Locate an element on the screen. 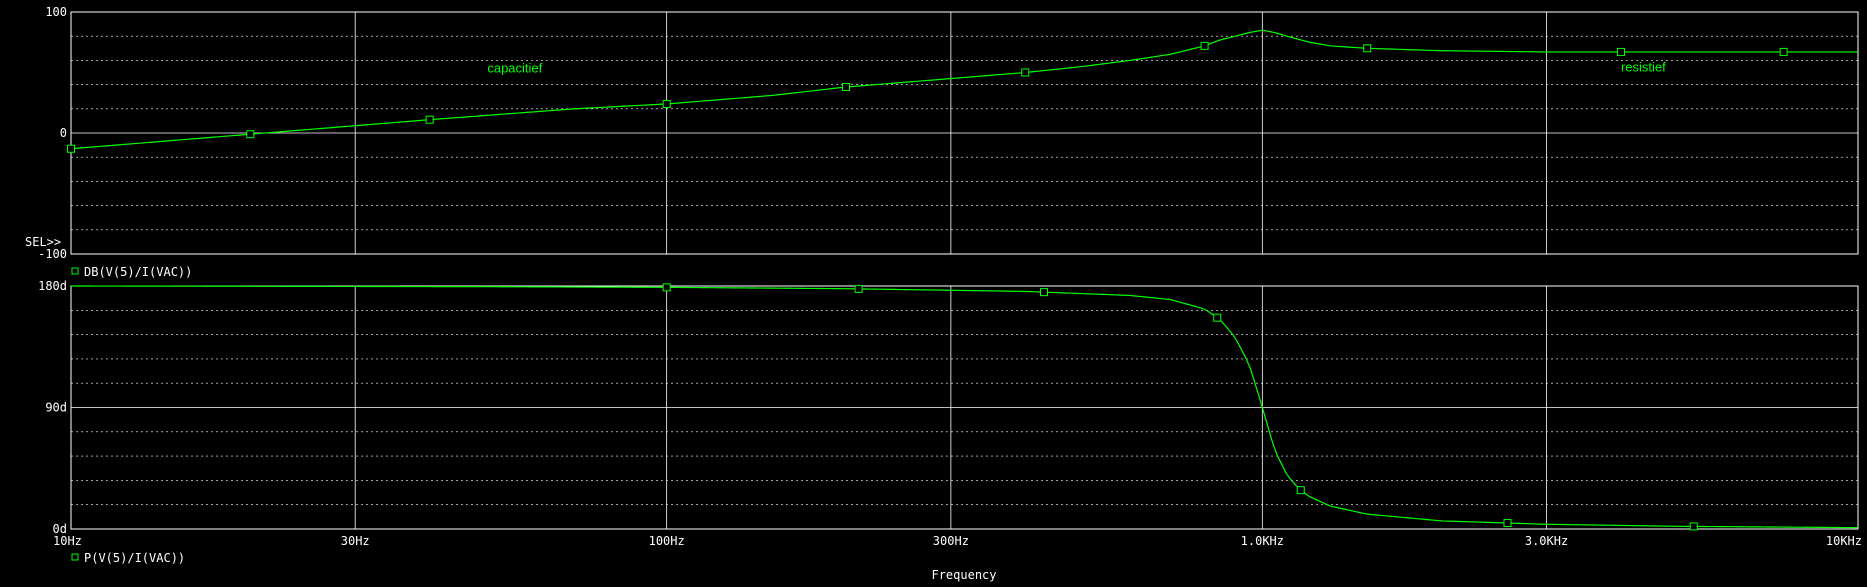 The height and width of the screenshot is (587, 1867). trace-annotation: resistief is located at coordinates (1643, 66).